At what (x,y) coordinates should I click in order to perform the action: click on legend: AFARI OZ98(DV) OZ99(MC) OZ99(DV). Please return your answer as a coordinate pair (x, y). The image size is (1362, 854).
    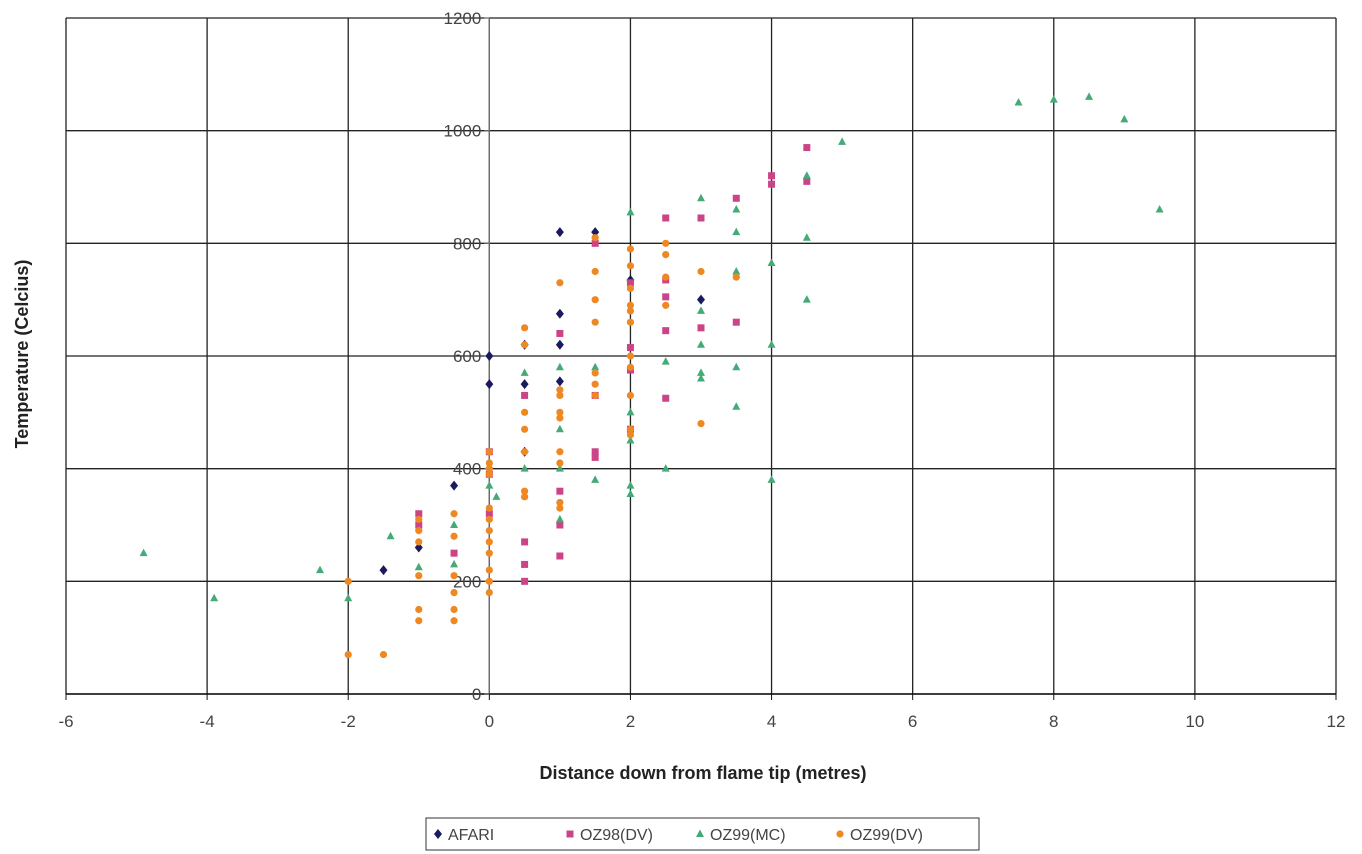
    Looking at the image, I should click on (702, 834).